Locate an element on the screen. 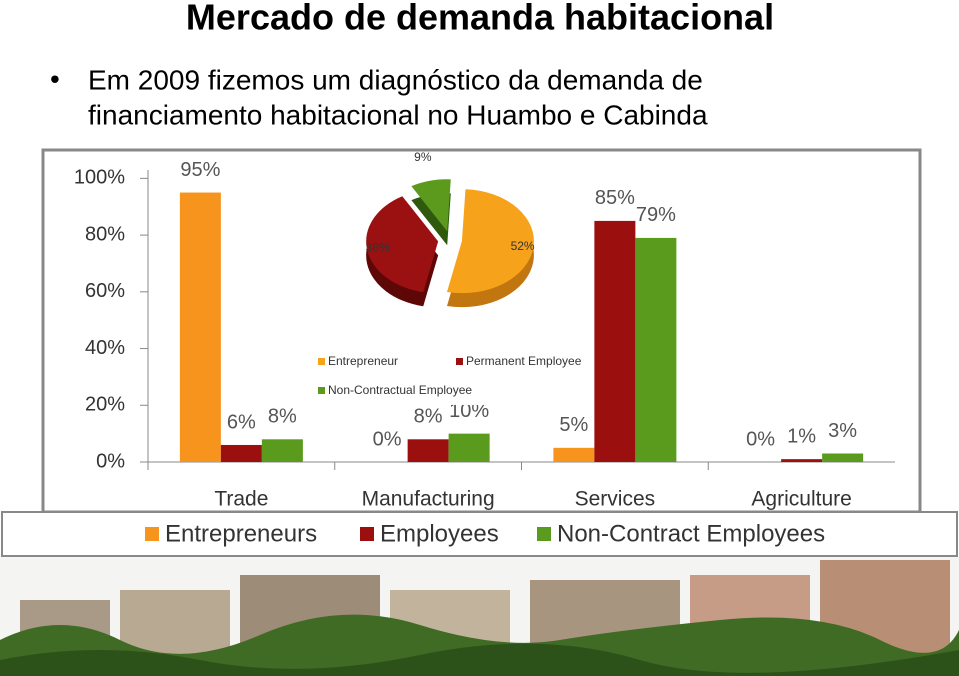 The image size is (959, 676). x-tick-label: Manufacturing is located at coordinates (428, 499).